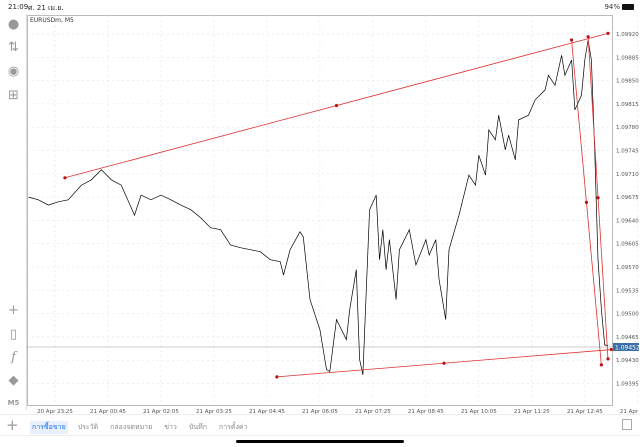 This screenshot has width=640, height=447. I want to click on clock: 21:09, so click(18, 7).